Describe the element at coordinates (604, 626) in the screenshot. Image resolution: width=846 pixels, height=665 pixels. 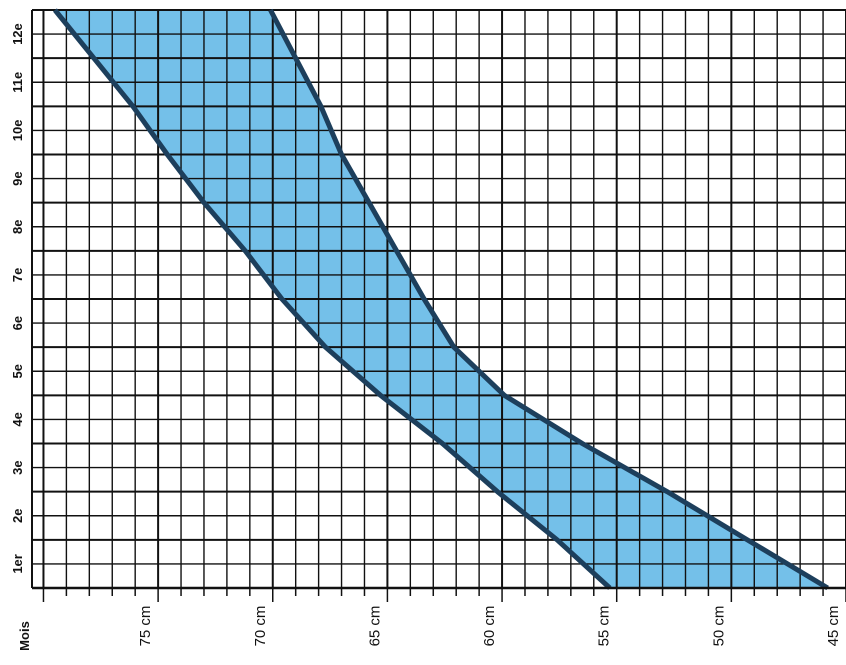
I see `x-tick-label: 55 cm` at that location.